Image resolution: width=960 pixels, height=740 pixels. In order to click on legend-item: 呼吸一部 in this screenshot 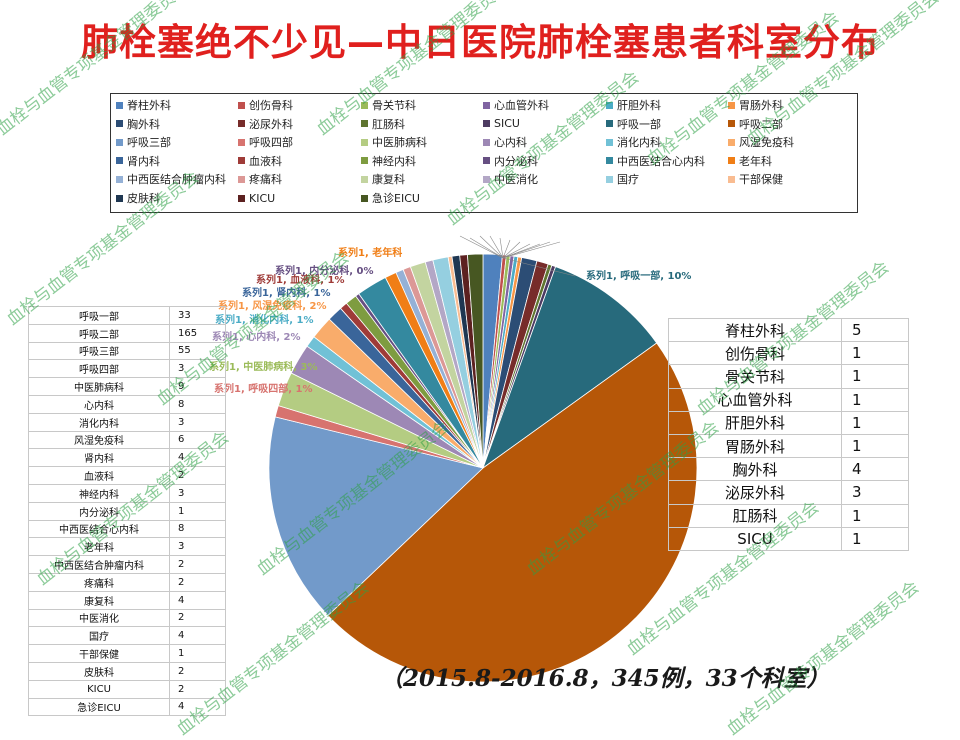, I will do `click(633, 124)`.